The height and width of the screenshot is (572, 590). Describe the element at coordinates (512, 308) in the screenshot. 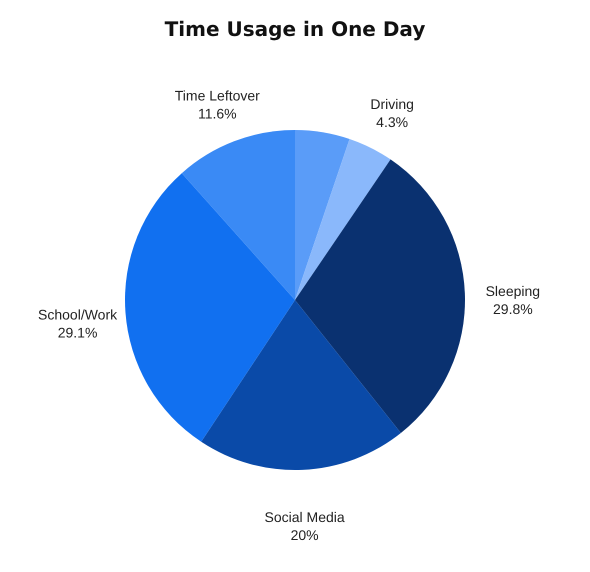

I see `data-label: 29.8%` at that location.